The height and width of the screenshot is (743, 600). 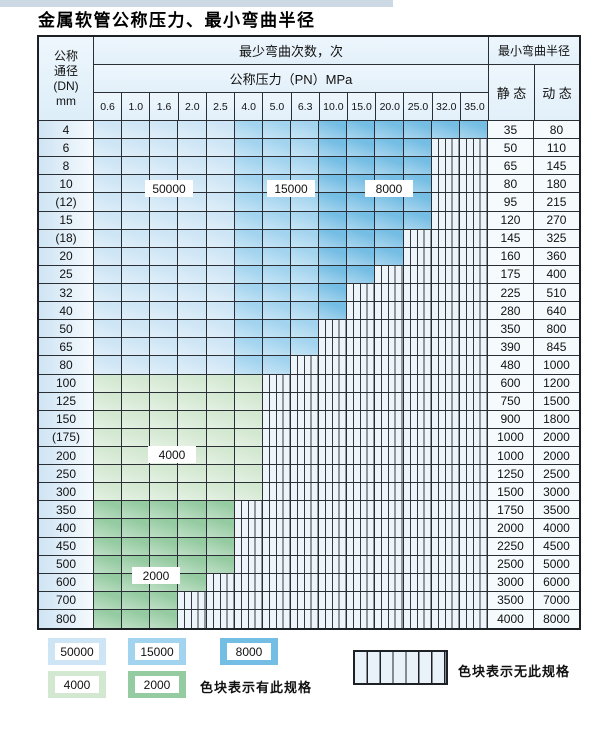 I want to click on dn-cell: 8, so click(x=66, y=166).